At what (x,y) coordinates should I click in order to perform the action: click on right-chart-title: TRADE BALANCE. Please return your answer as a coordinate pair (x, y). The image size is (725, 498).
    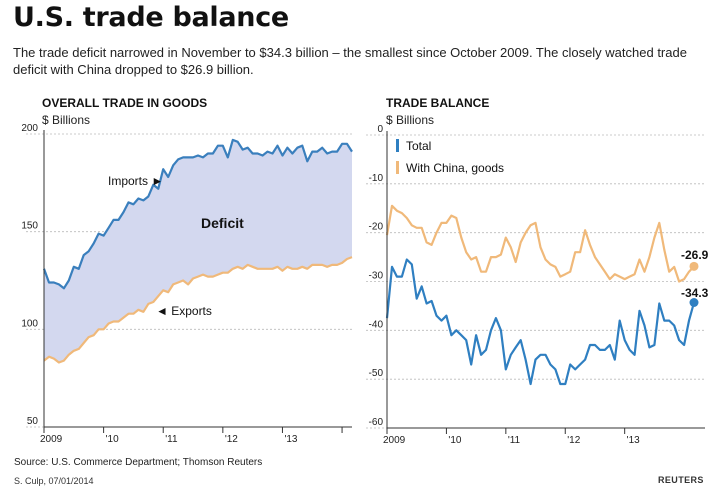
    Looking at the image, I should click on (437, 103).